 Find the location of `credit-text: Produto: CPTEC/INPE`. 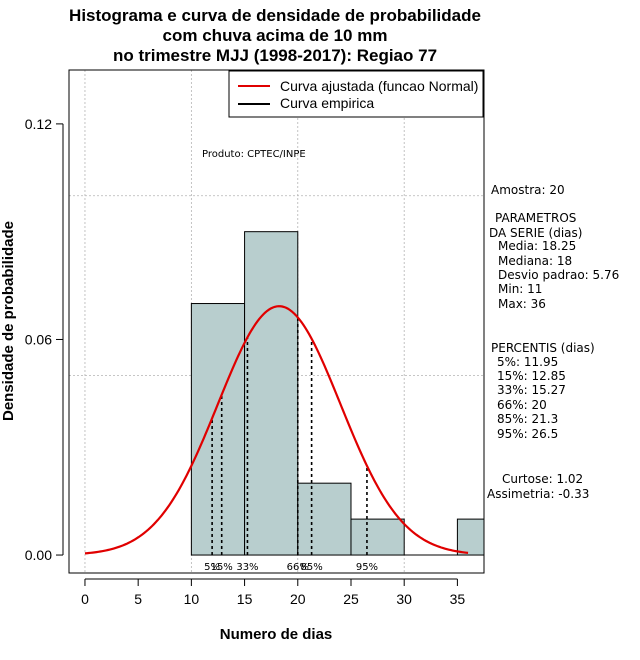

credit-text: Produto: CPTEC/INPE is located at coordinates (254, 154).